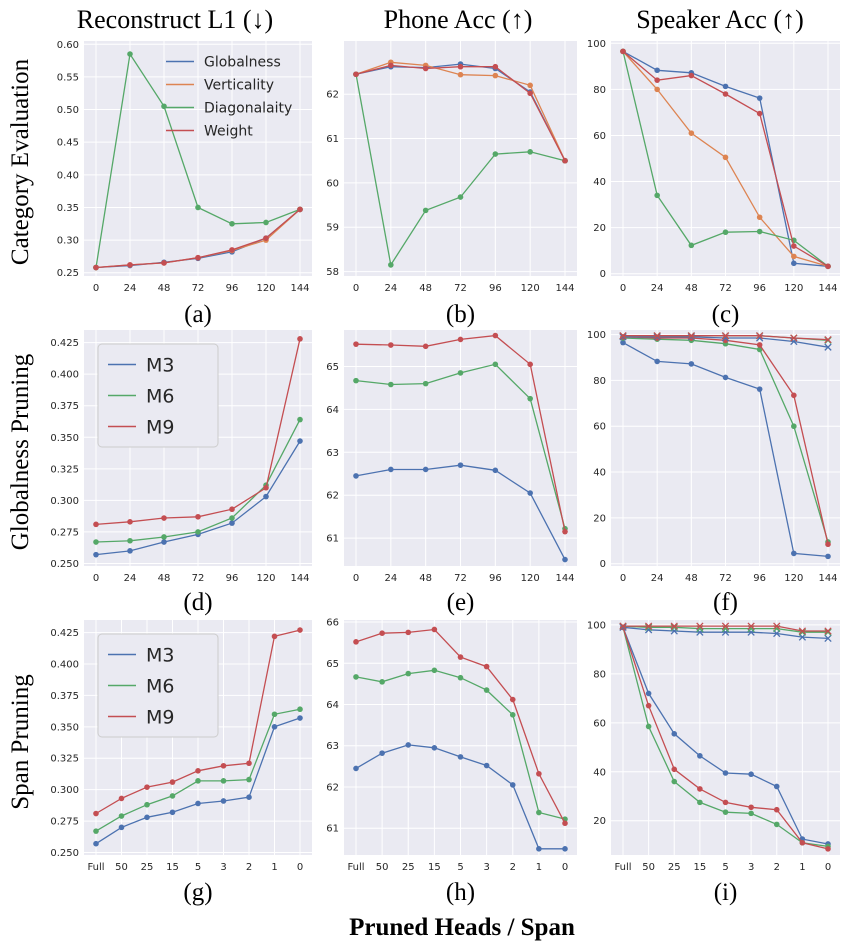  I want to click on row-title-span-pruning: Span Pruning, so click(20, 742).